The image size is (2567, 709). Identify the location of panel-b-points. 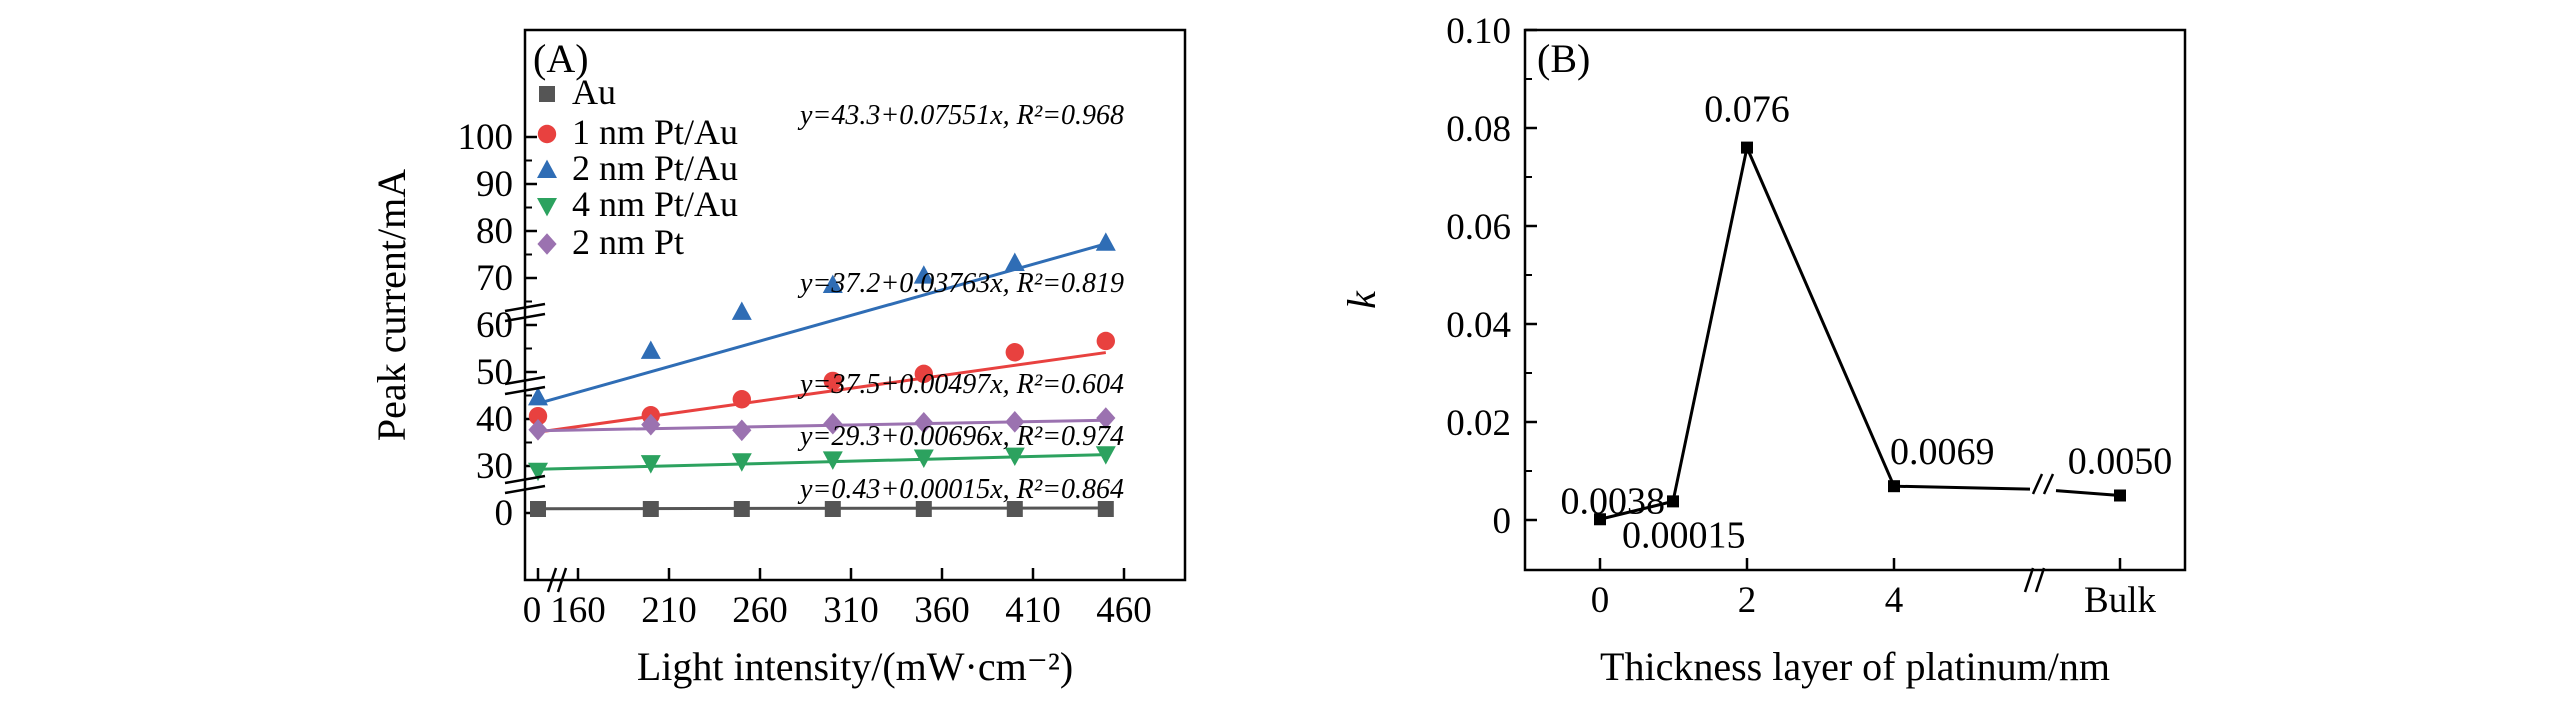
(1860, 333).